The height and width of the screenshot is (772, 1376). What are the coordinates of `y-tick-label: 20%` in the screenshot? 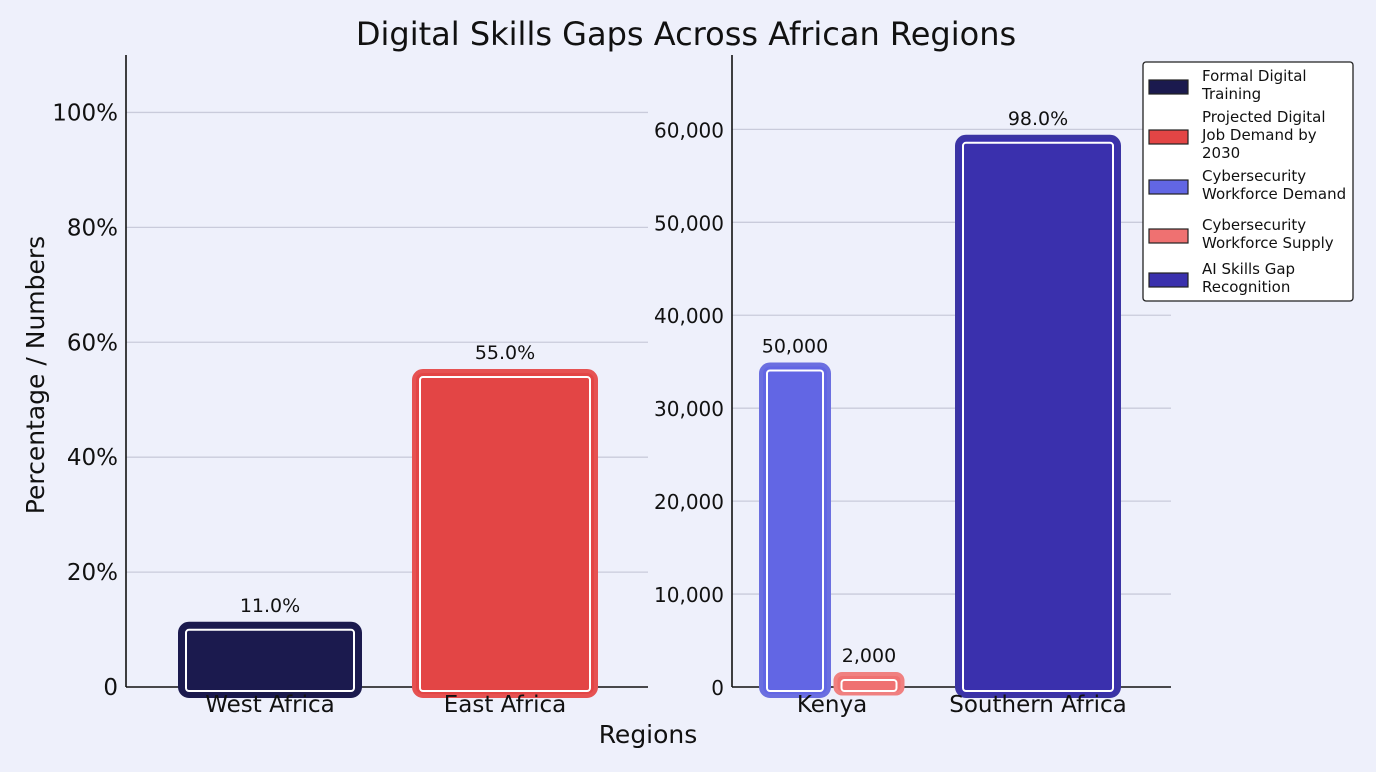 It's located at (92, 573).